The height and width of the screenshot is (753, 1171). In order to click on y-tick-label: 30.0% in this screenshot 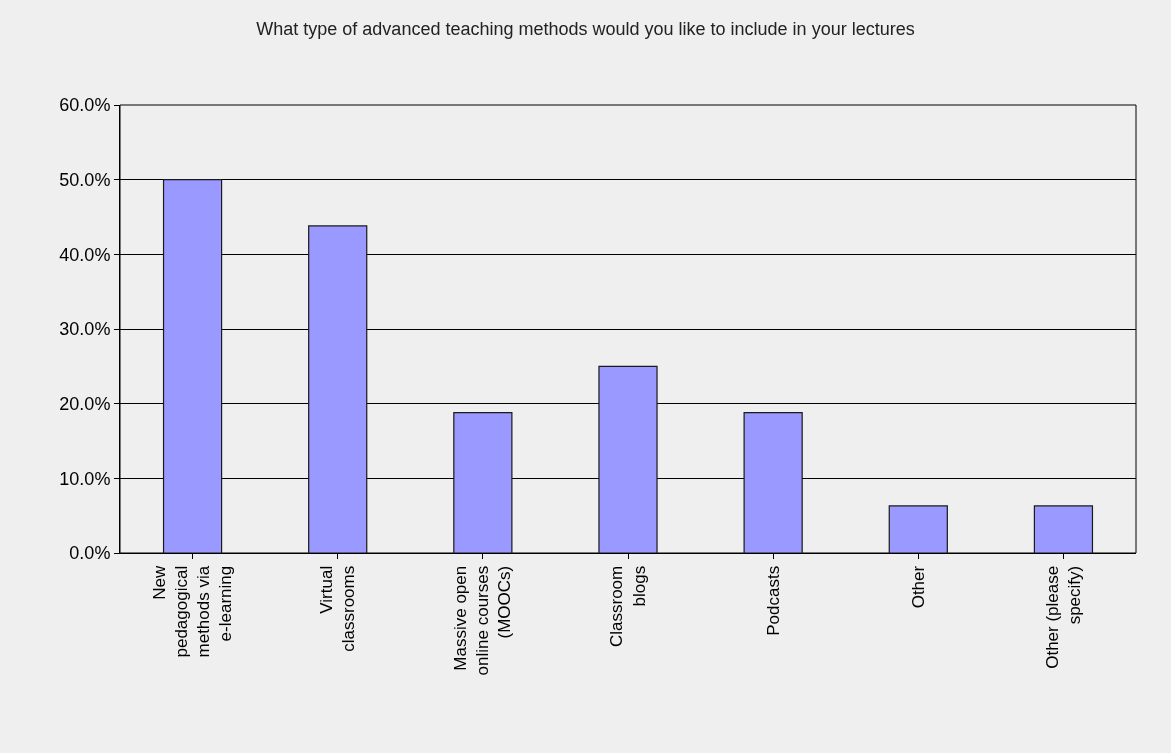, I will do `click(85, 329)`.